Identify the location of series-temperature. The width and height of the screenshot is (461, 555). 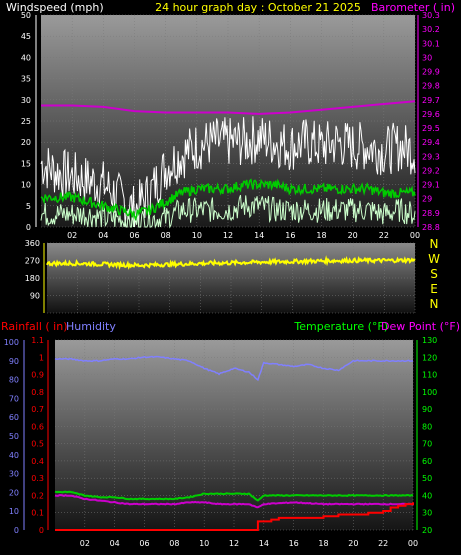
(234, 496).